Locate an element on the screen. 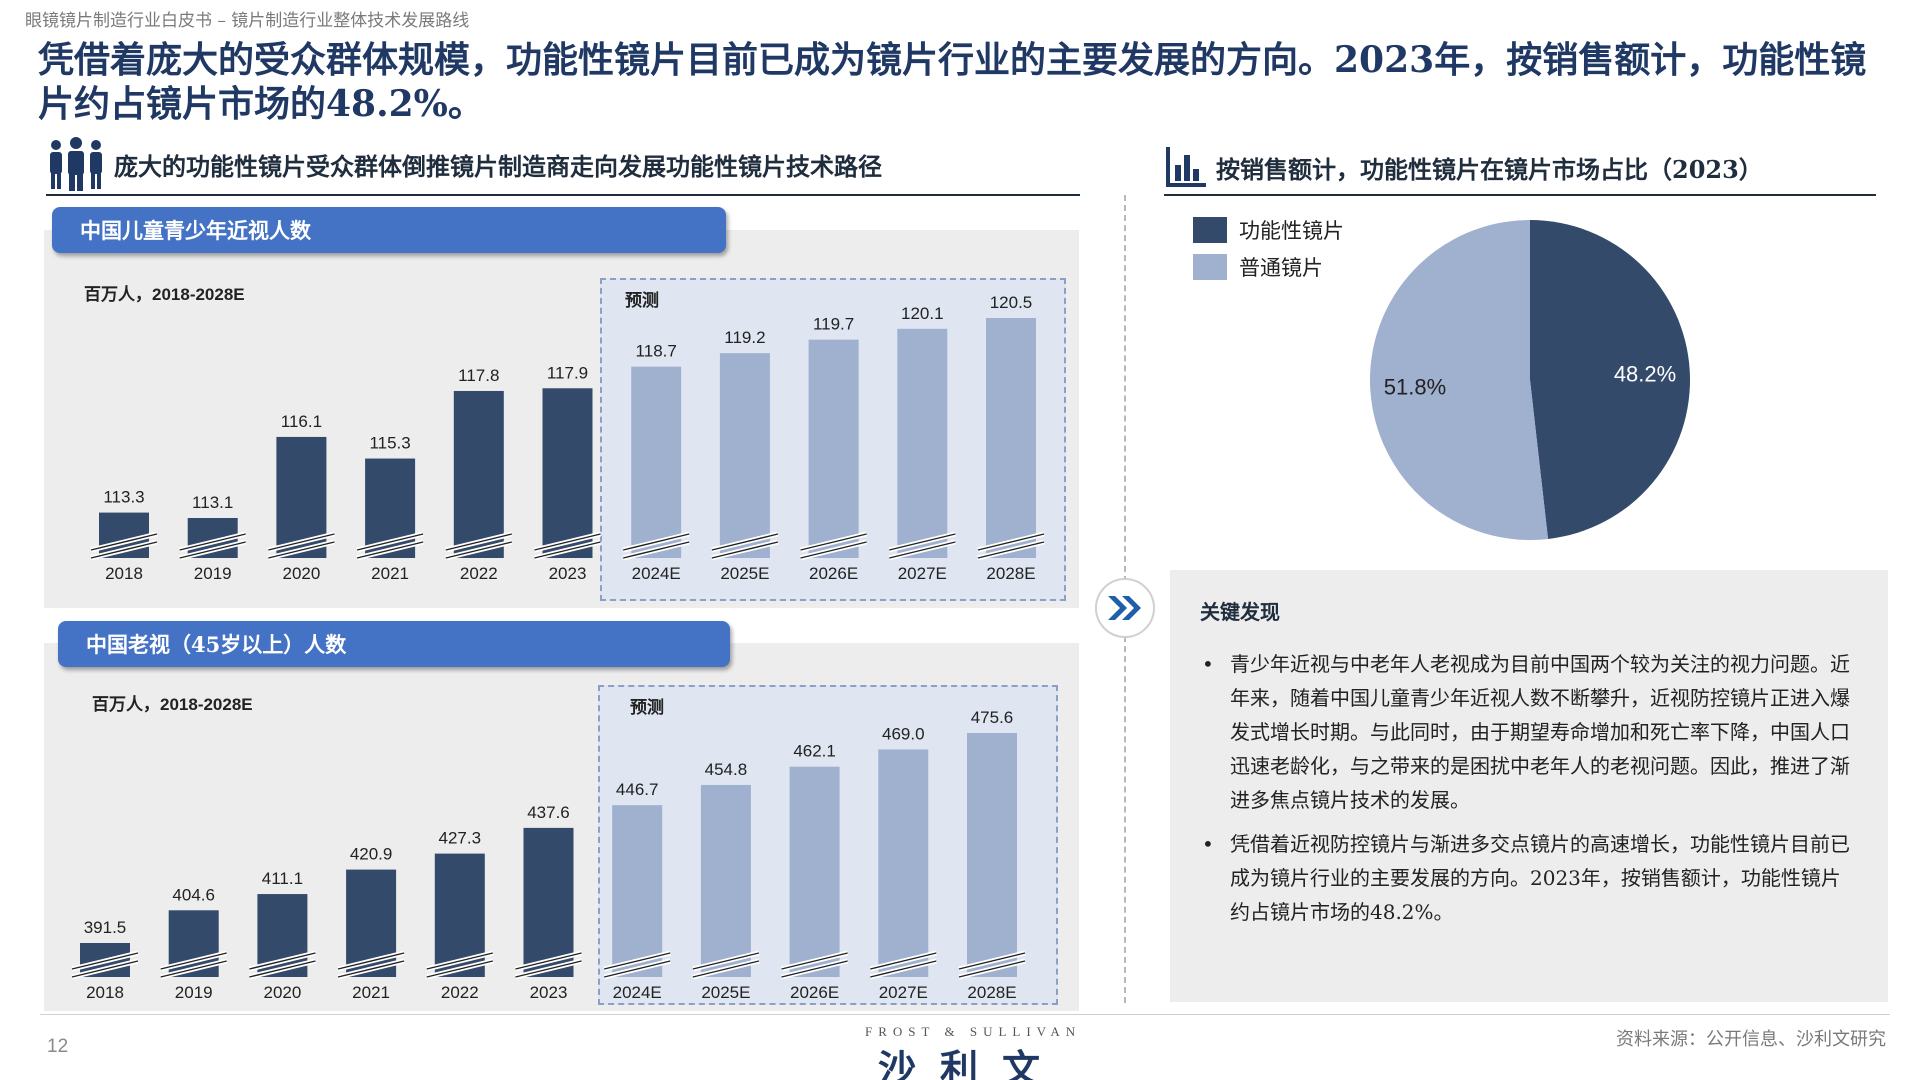 The image size is (1920, 1080). data-label: 462.1 is located at coordinates (814, 751).